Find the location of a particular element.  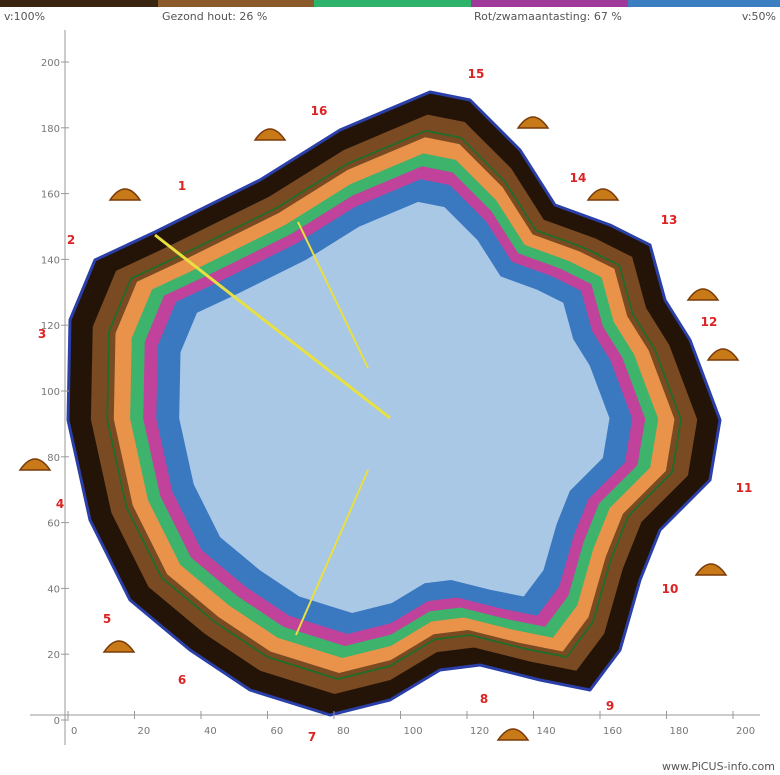

x-tick-label: 60 is located at coordinates (277, 731).